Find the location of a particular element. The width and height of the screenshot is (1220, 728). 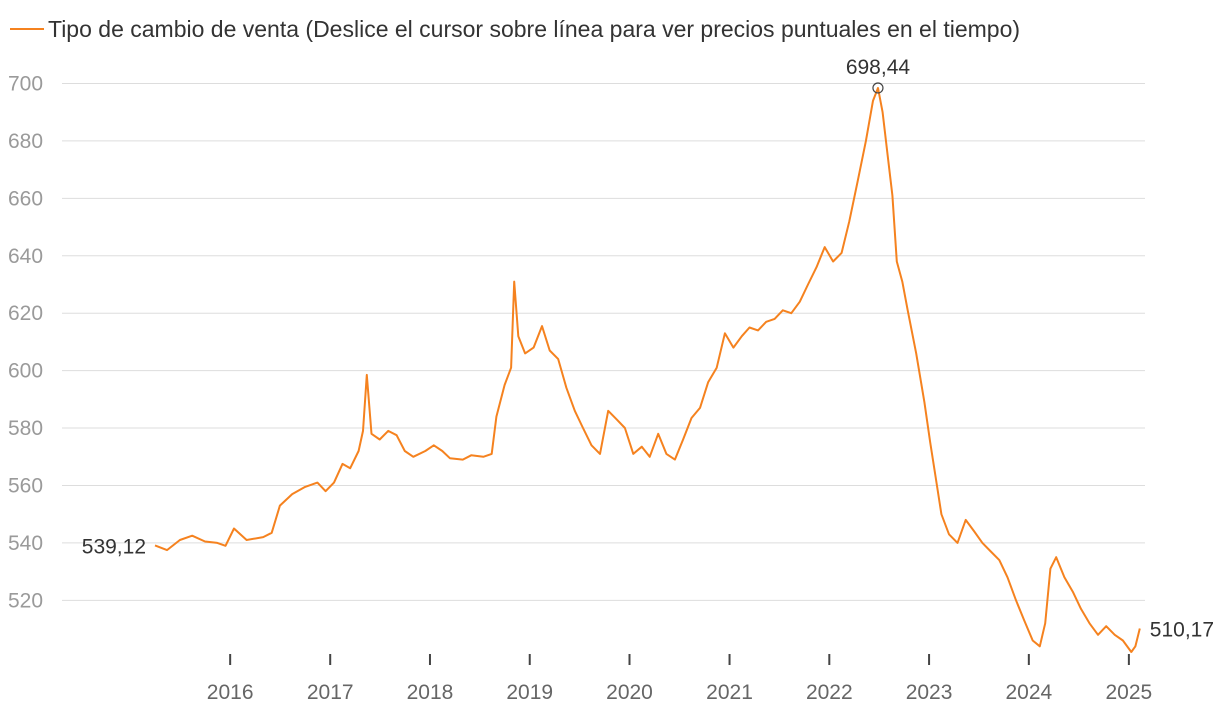

x-tick-label: 2024 is located at coordinates (1028, 692).